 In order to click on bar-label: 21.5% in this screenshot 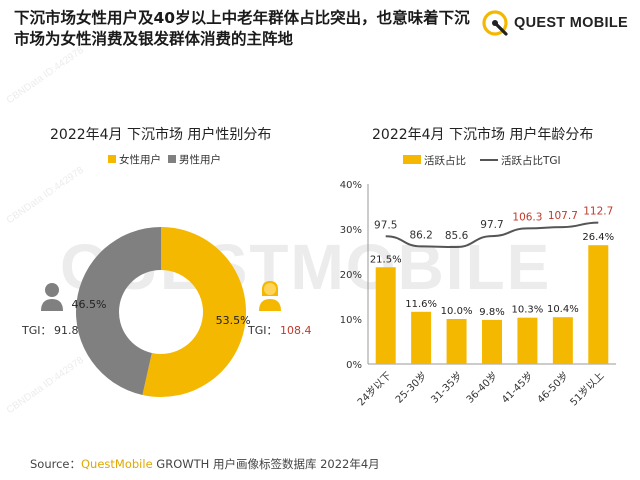, I will do `click(386, 259)`.